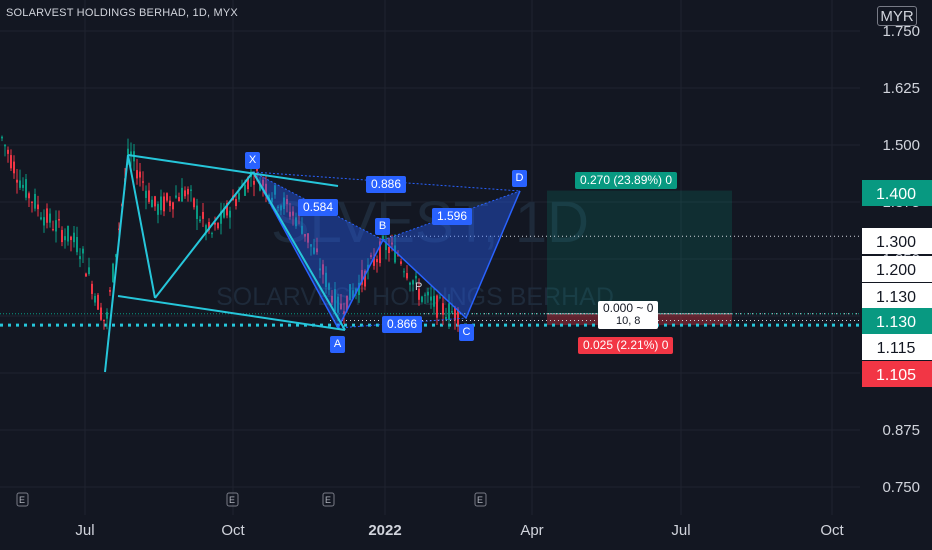 Image resolution: width=932 pixels, height=550 pixels. What do you see at coordinates (896, 242) in the screenshot?
I see `price-label-text: 1.300` at bounding box center [896, 242].